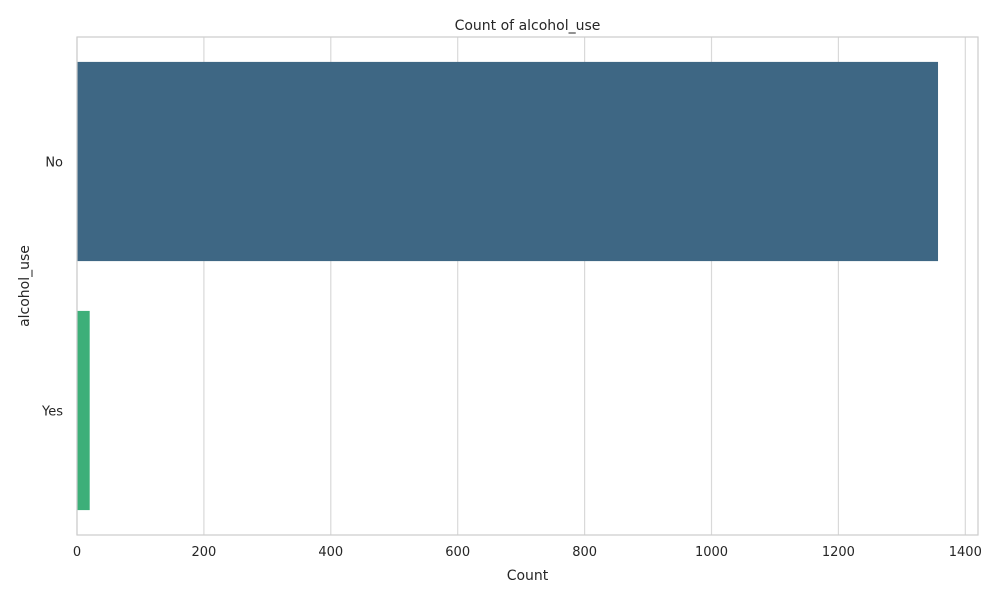 This screenshot has height=600, width=1000. Describe the element at coordinates (838, 552) in the screenshot. I see `x-tick-label: 1200` at that location.